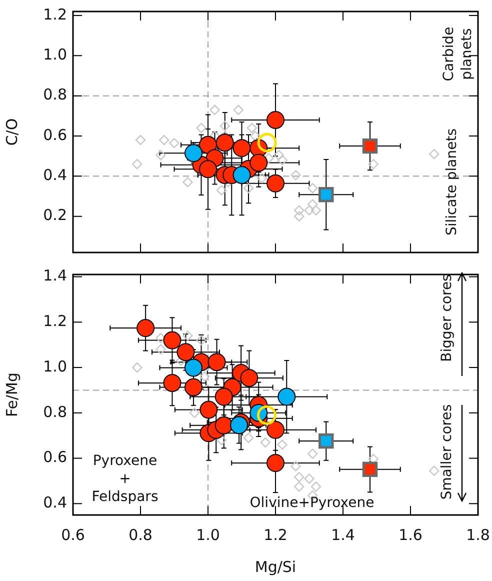  What do you see at coordinates (478, 535) in the screenshot?
I see `x-tick-label: 1.8` at bounding box center [478, 535].